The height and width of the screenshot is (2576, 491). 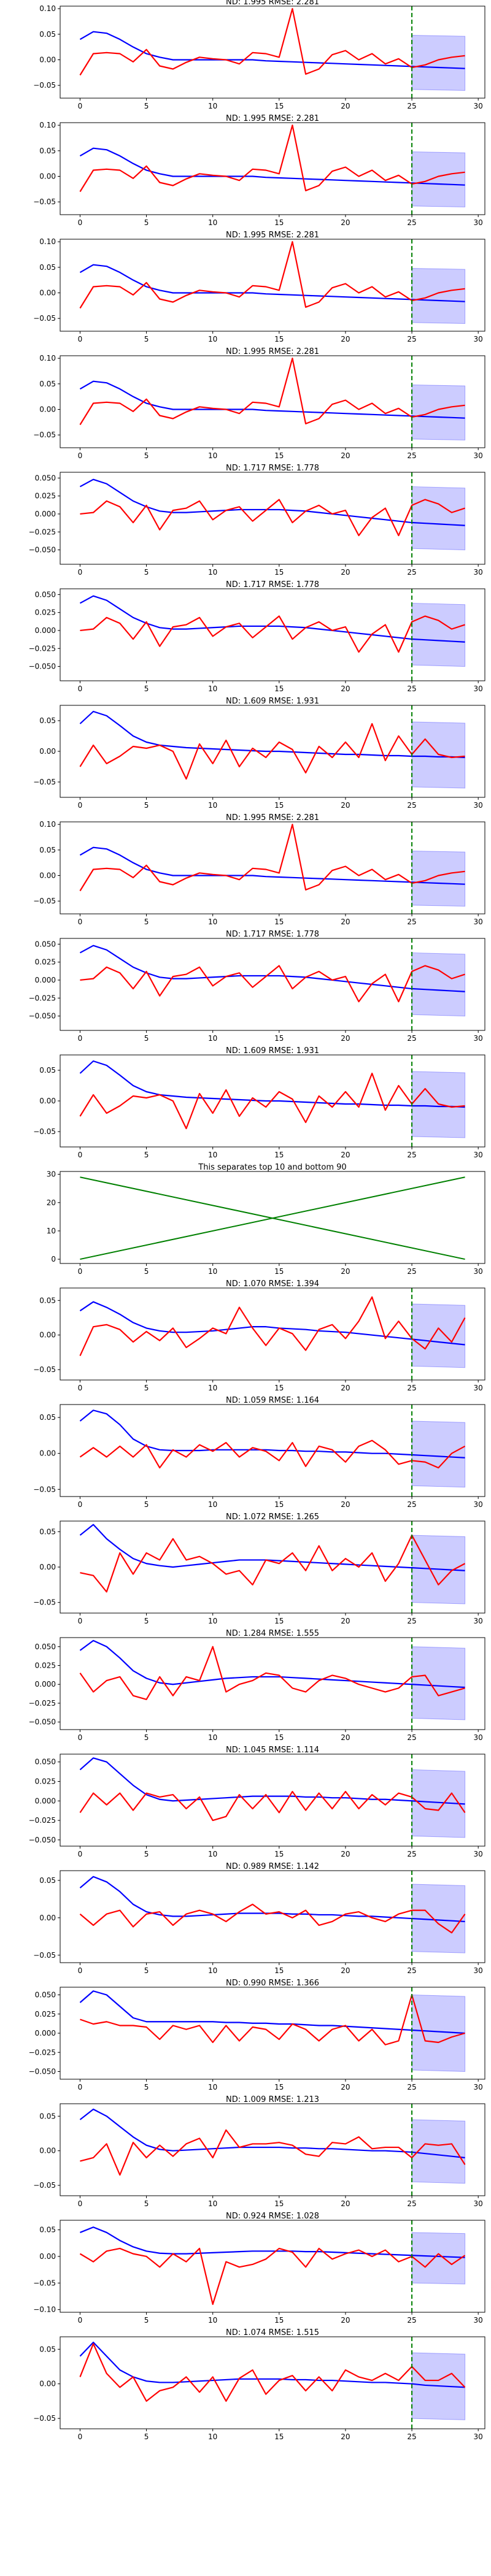 I want to click on chart-title: ND: 1.009 RMSE: 1.213, so click(x=273, y=2099).